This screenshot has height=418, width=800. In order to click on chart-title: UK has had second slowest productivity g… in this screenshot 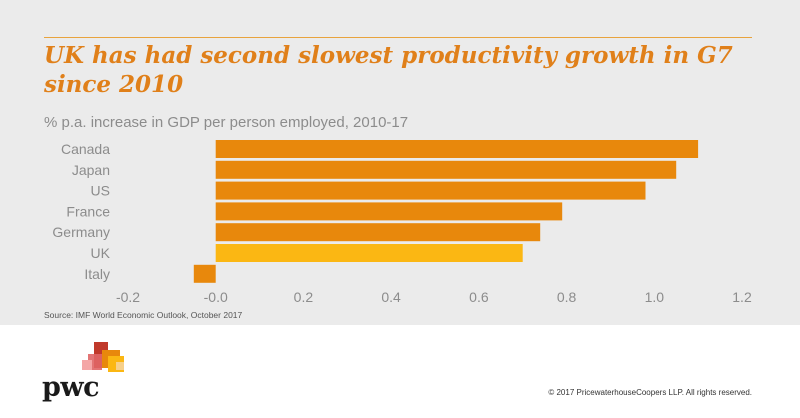, I will do `click(388, 70)`.